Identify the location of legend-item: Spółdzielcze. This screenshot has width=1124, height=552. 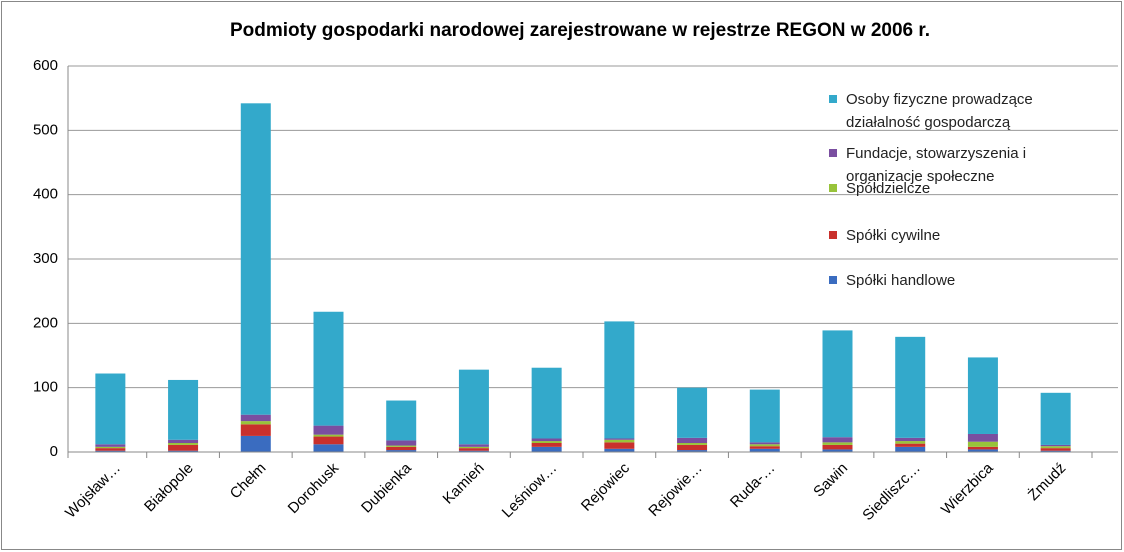
(964, 188).